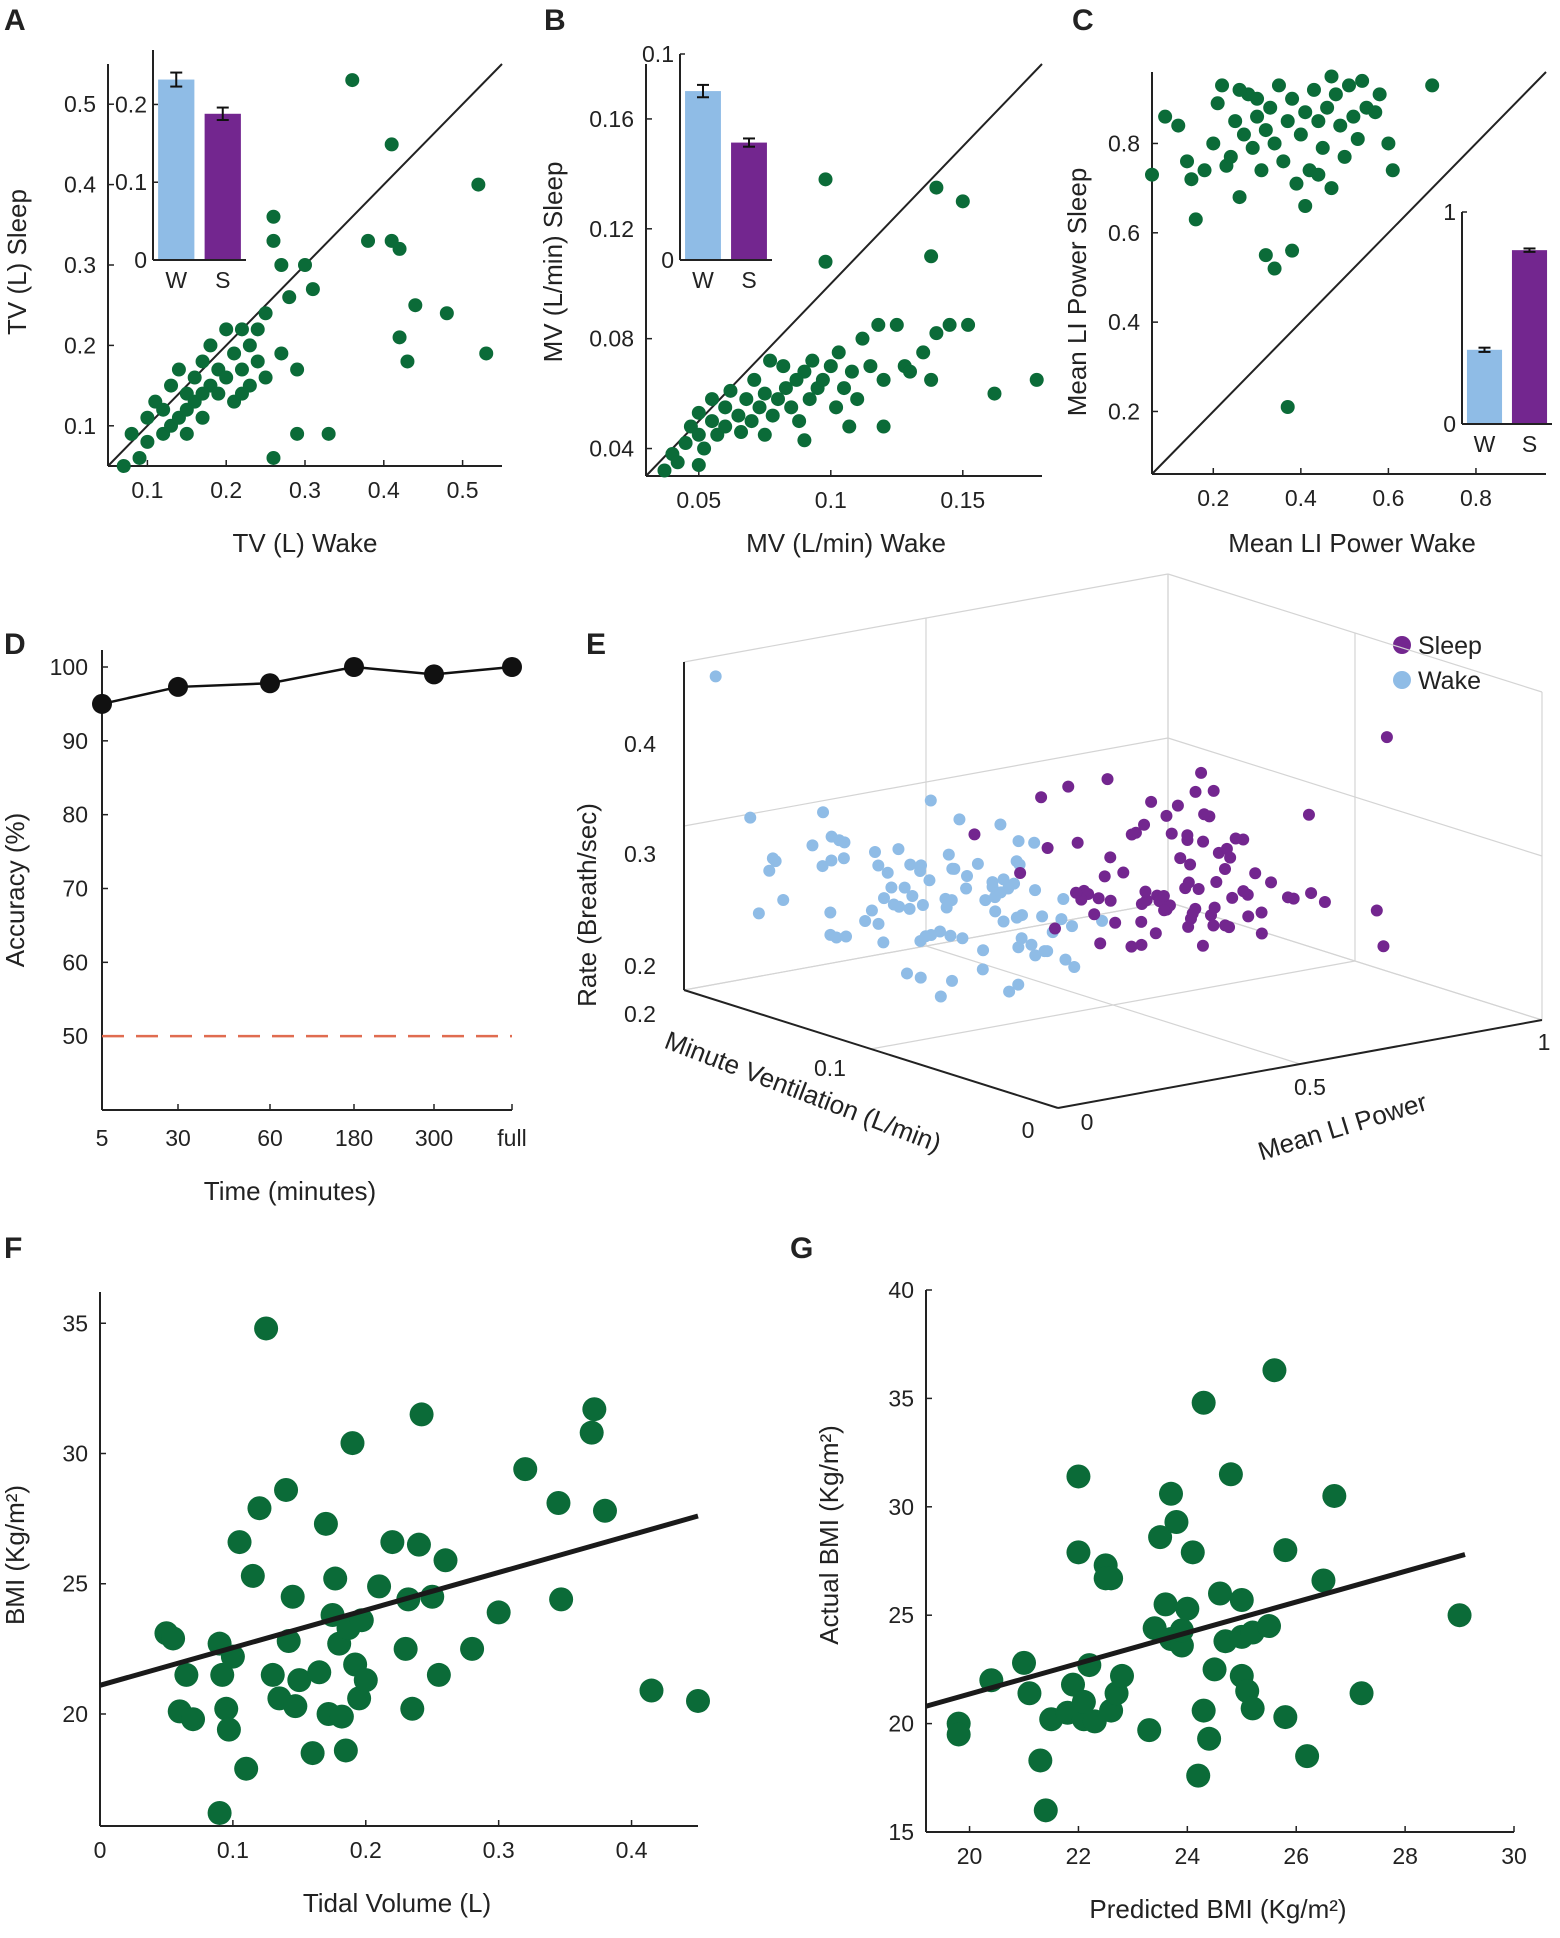  I want to click on panel-a-scatter: 0.1 0.2 0.3 0.4 0.5 0.1 0.2 0.3 0.4 0.5 W S 0 0.1 0.2, so click(283, 276).